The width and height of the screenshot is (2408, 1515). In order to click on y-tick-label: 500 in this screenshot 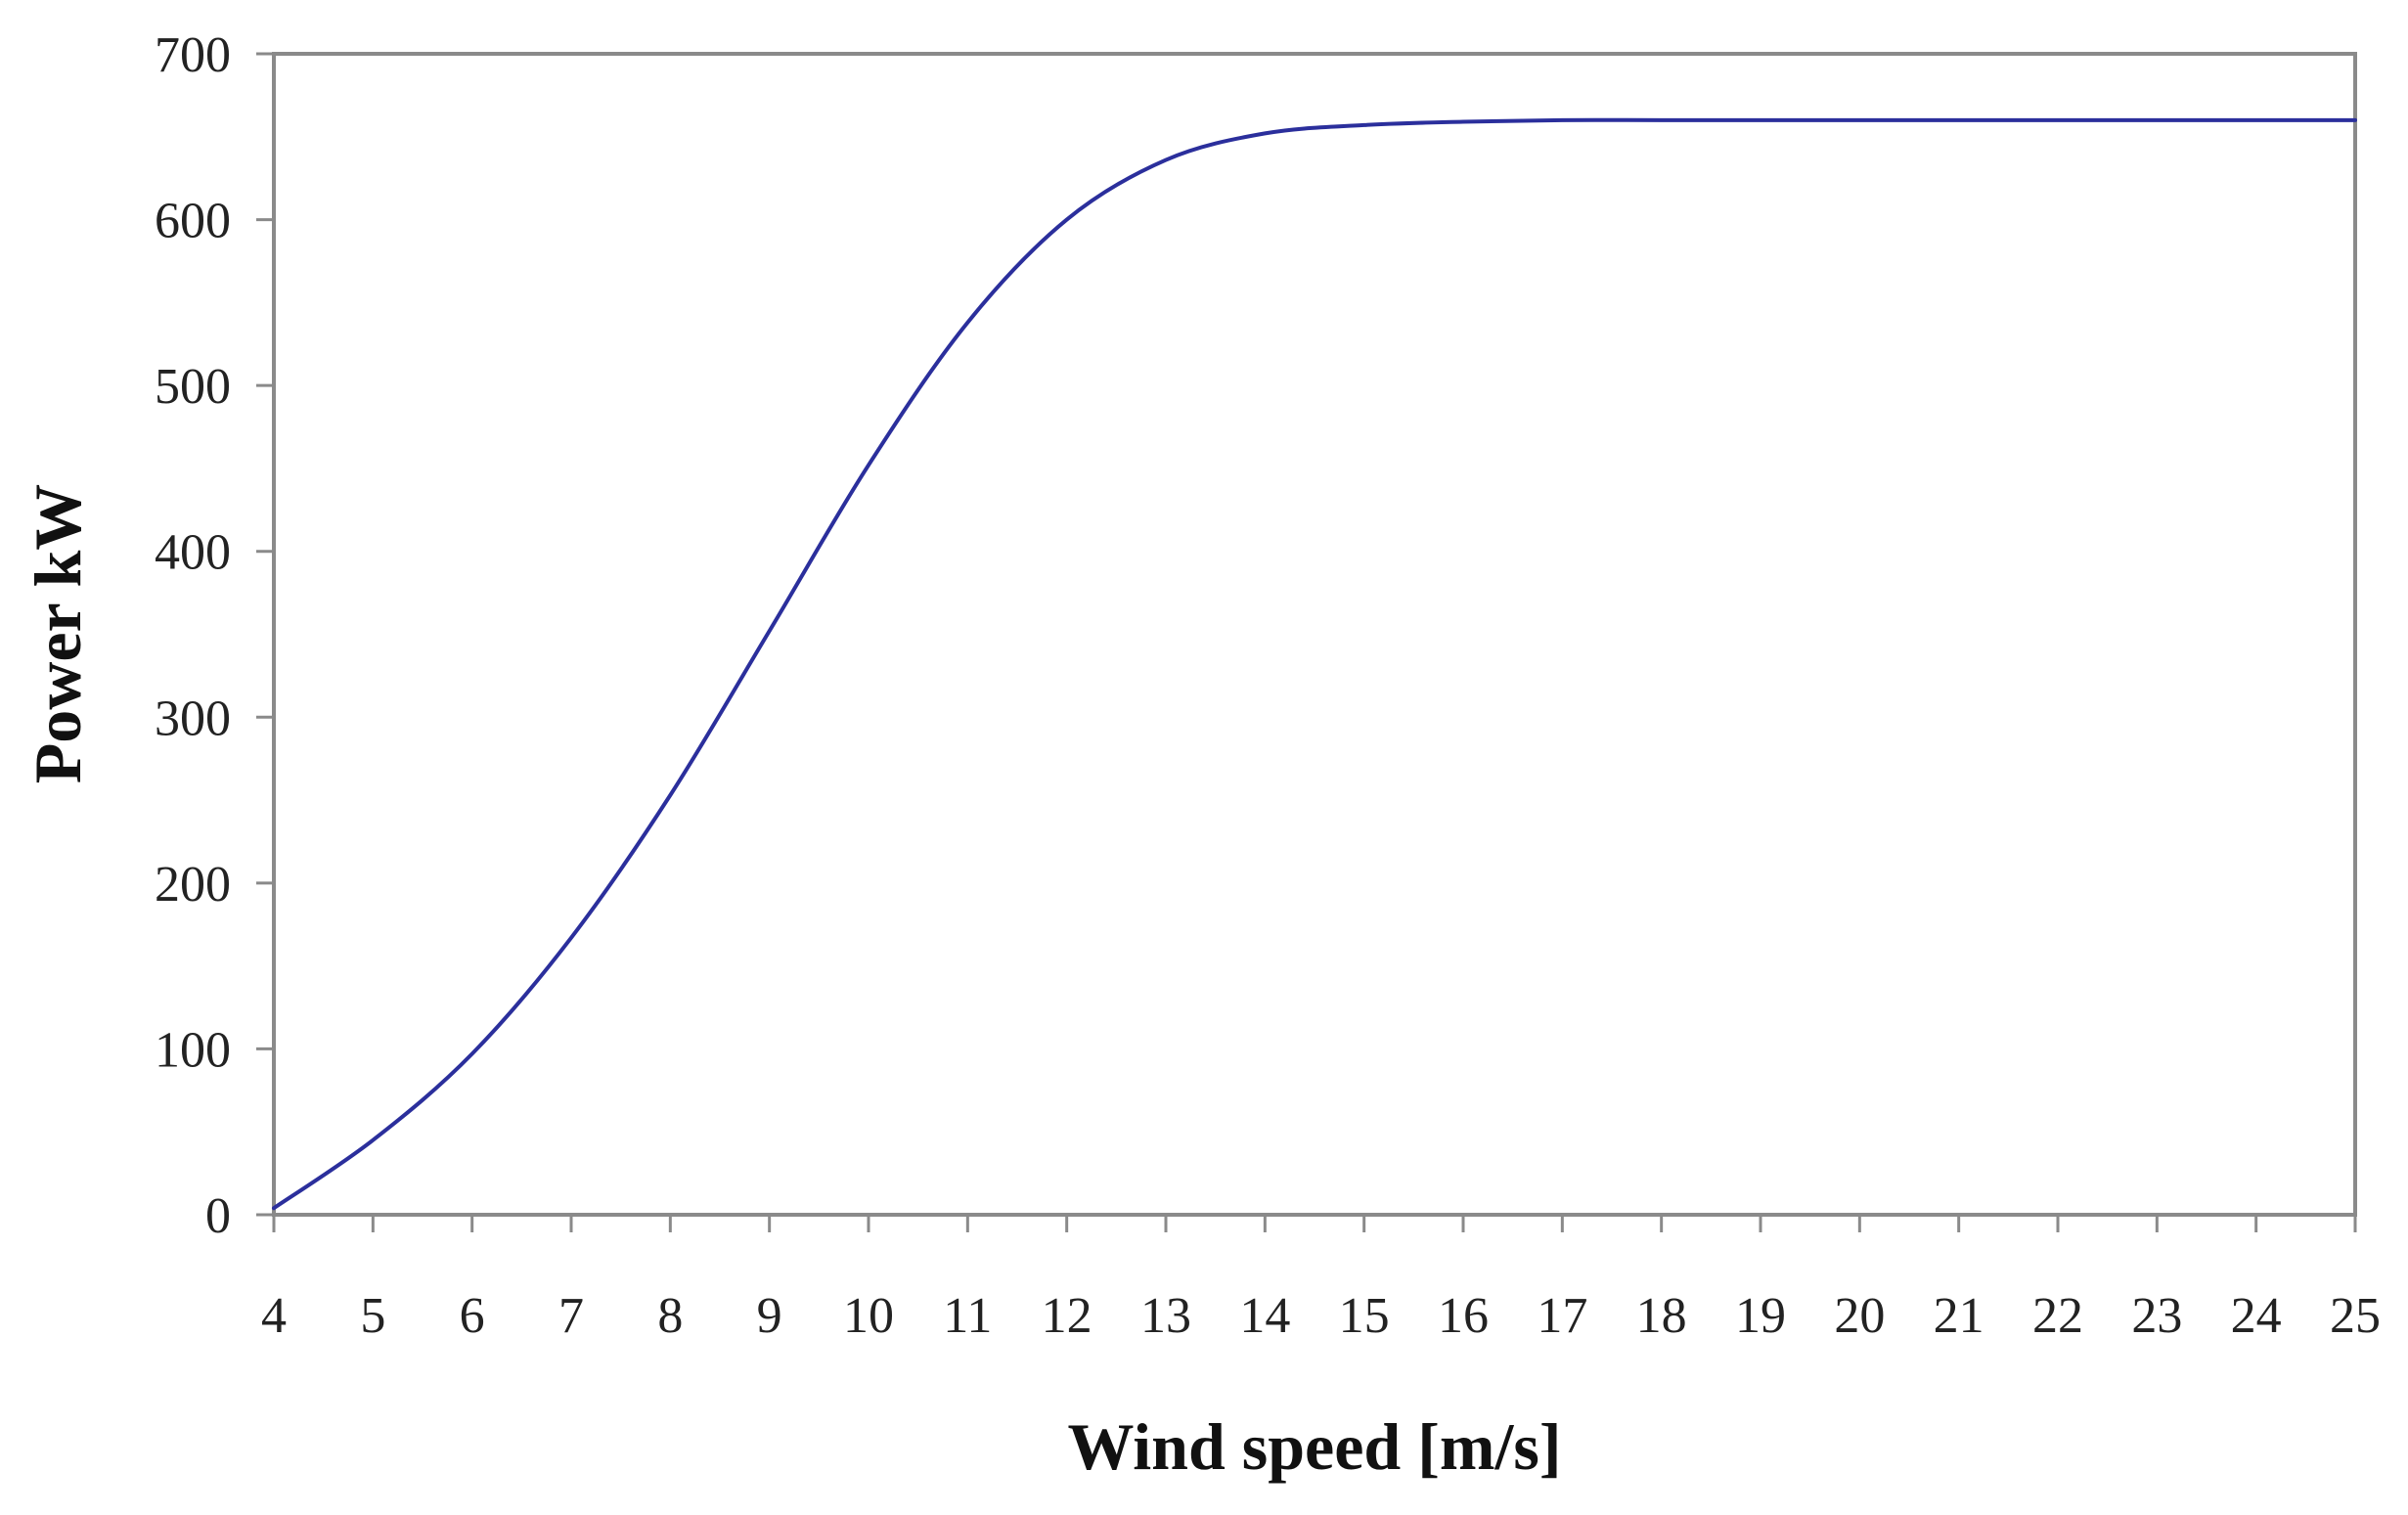, I will do `click(193, 387)`.